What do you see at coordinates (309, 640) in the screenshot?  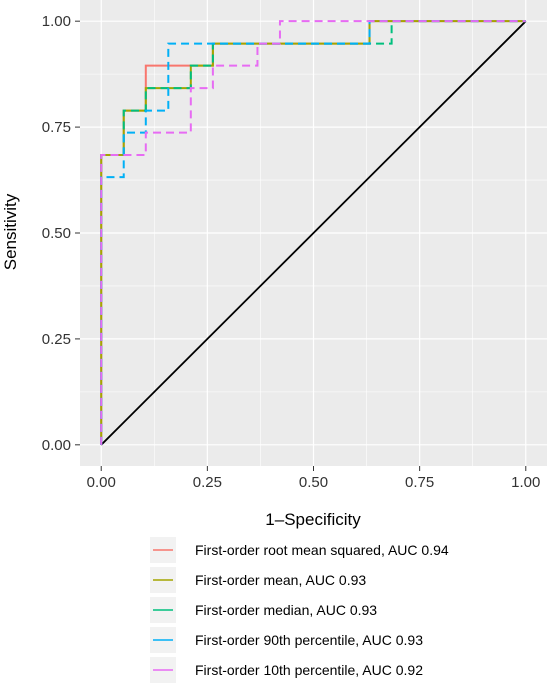 I see `legend-label-4: First-order 90th percentile, AUC 0.93` at bounding box center [309, 640].